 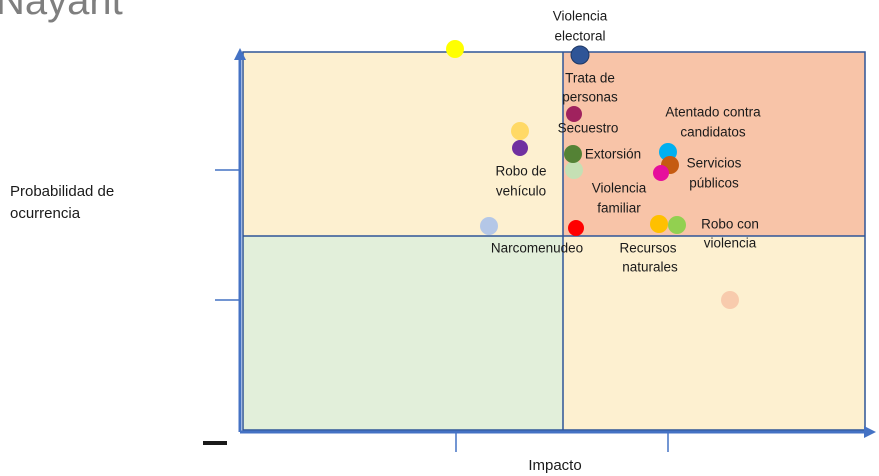 What do you see at coordinates (62, 191) in the screenshot?
I see `y-axis-label: Probabilidad de` at bounding box center [62, 191].